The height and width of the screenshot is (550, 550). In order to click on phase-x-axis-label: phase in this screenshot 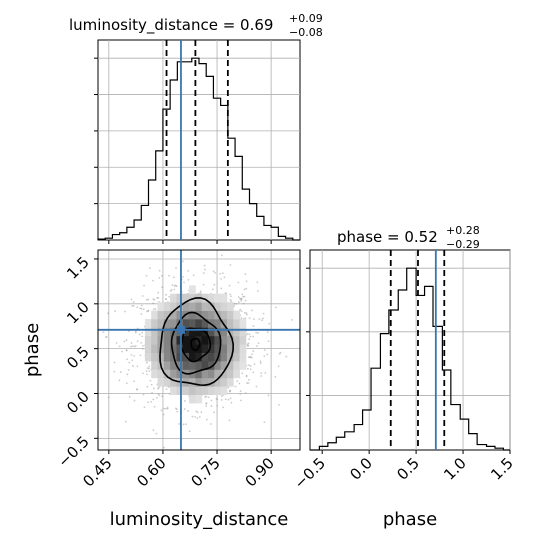, I will do `click(410, 519)`.